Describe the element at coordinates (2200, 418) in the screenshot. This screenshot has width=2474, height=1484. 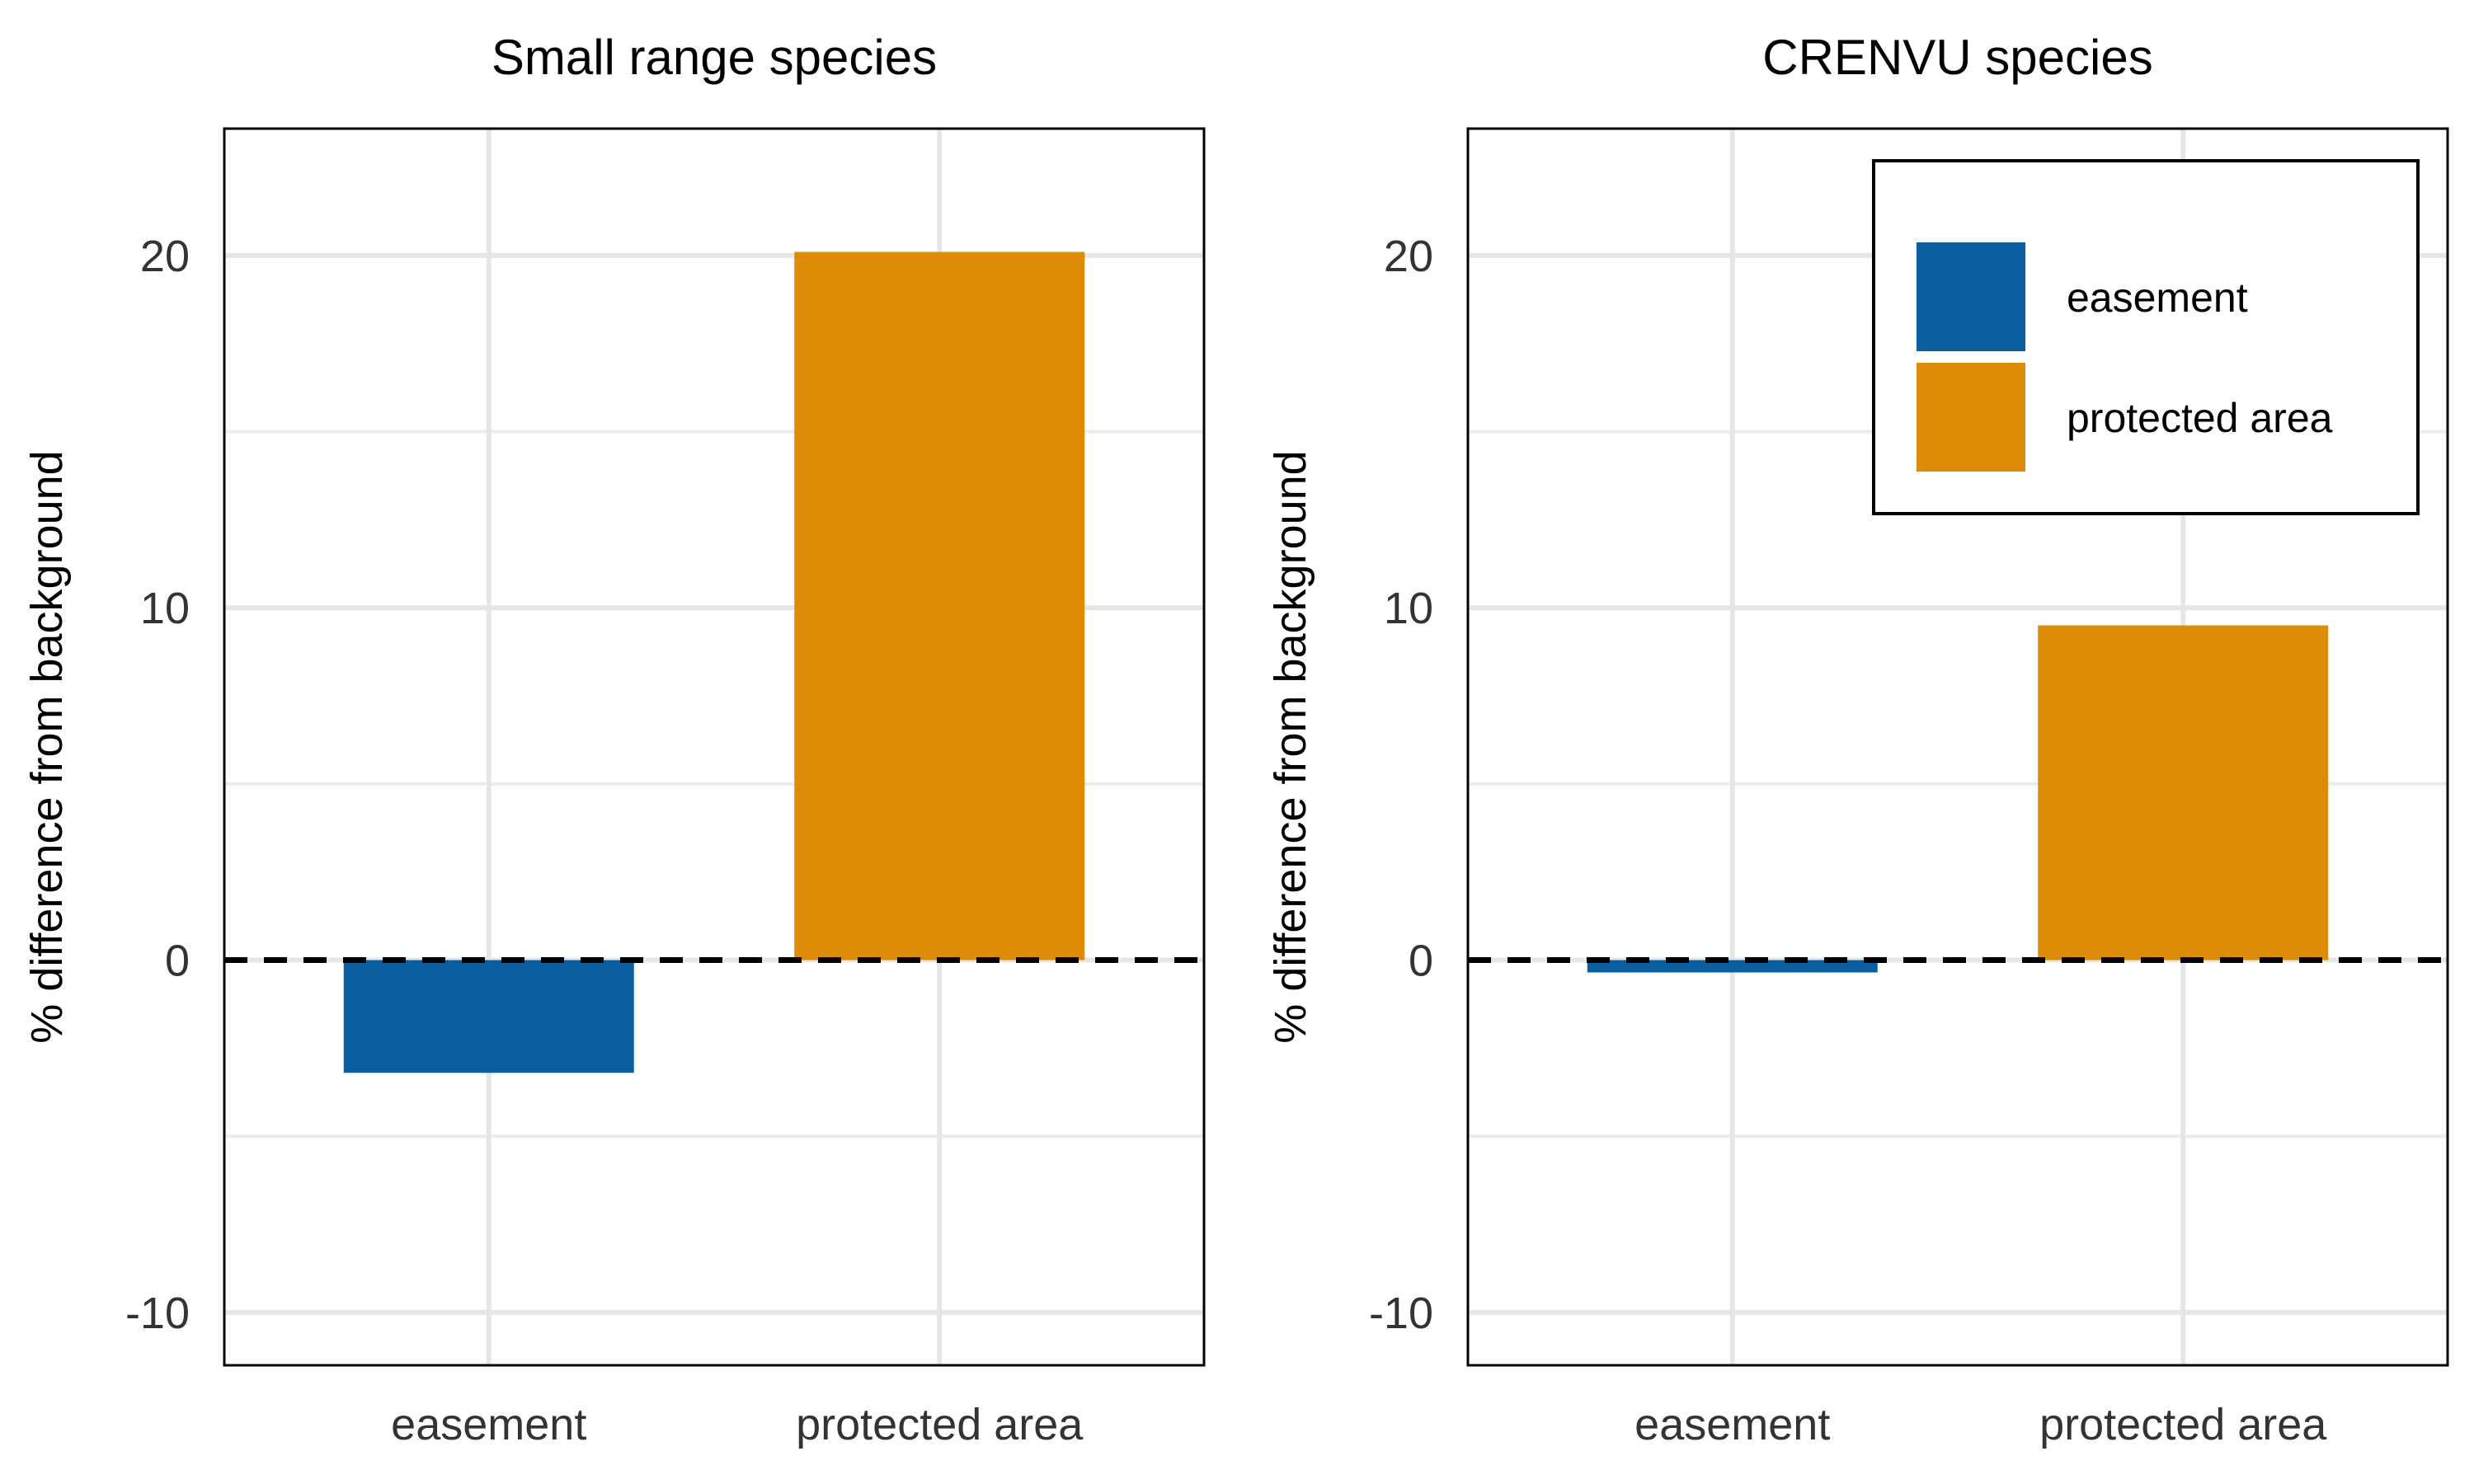
I see `legend-label: protected area` at that location.